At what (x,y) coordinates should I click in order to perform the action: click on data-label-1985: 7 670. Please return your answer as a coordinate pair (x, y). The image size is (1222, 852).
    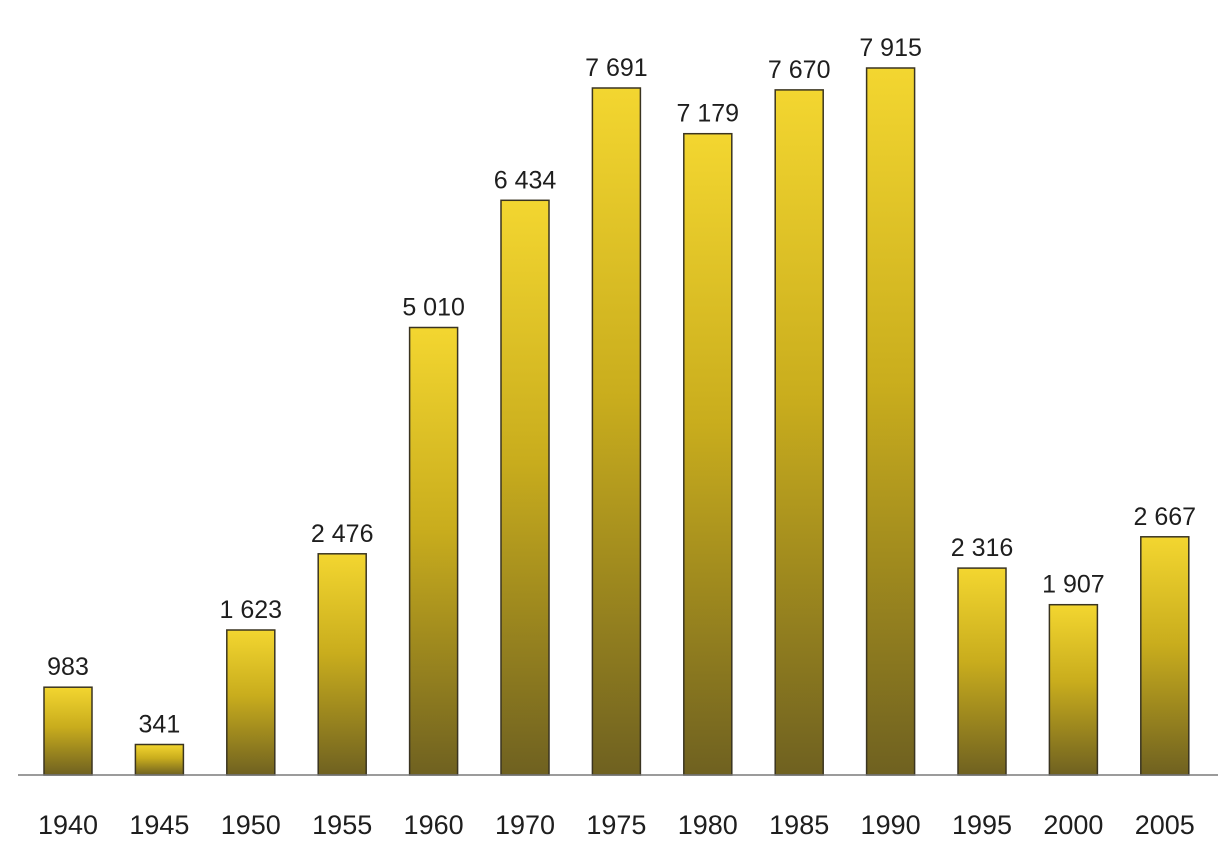
    Looking at the image, I should click on (799, 70).